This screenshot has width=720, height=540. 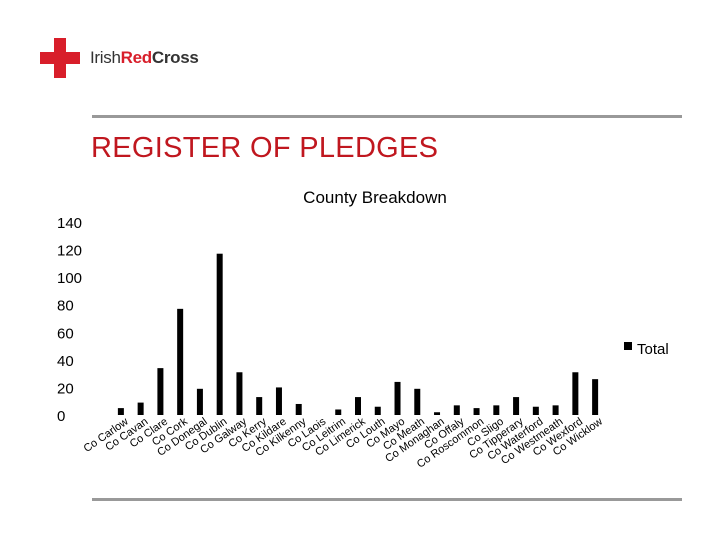 What do you see at coordinates (199, 401) in the screenshot?
I see `bar-co-donegal` at bounding box center [199, 401].